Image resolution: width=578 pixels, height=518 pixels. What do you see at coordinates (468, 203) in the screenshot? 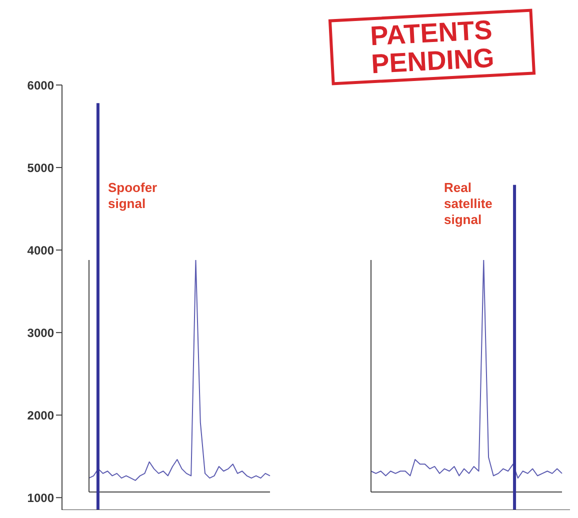
I see `annotation: Real satellite signal` at bounding box center [468, 203].